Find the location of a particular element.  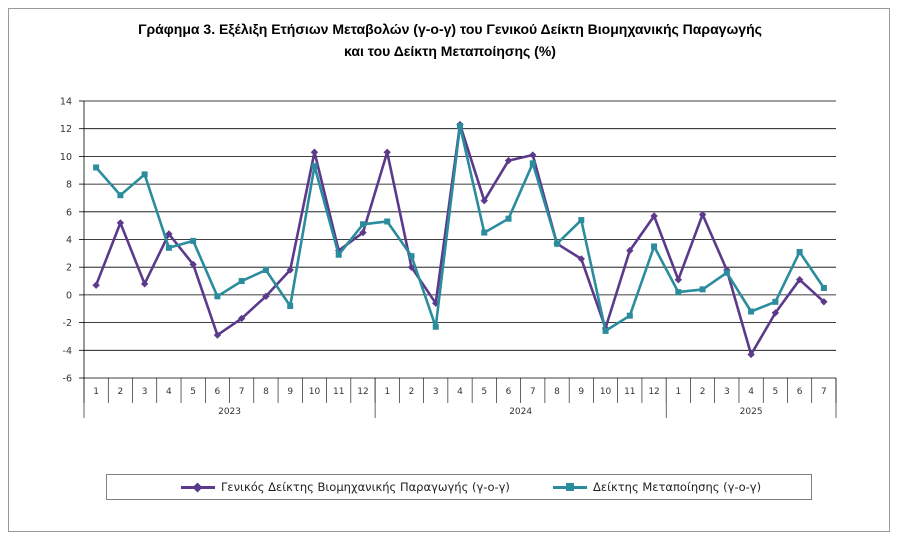

legend-item-manufacturing: Δείκτης Μεταποίησης (γ-ο-γ) is located at coordinates (657, 487).